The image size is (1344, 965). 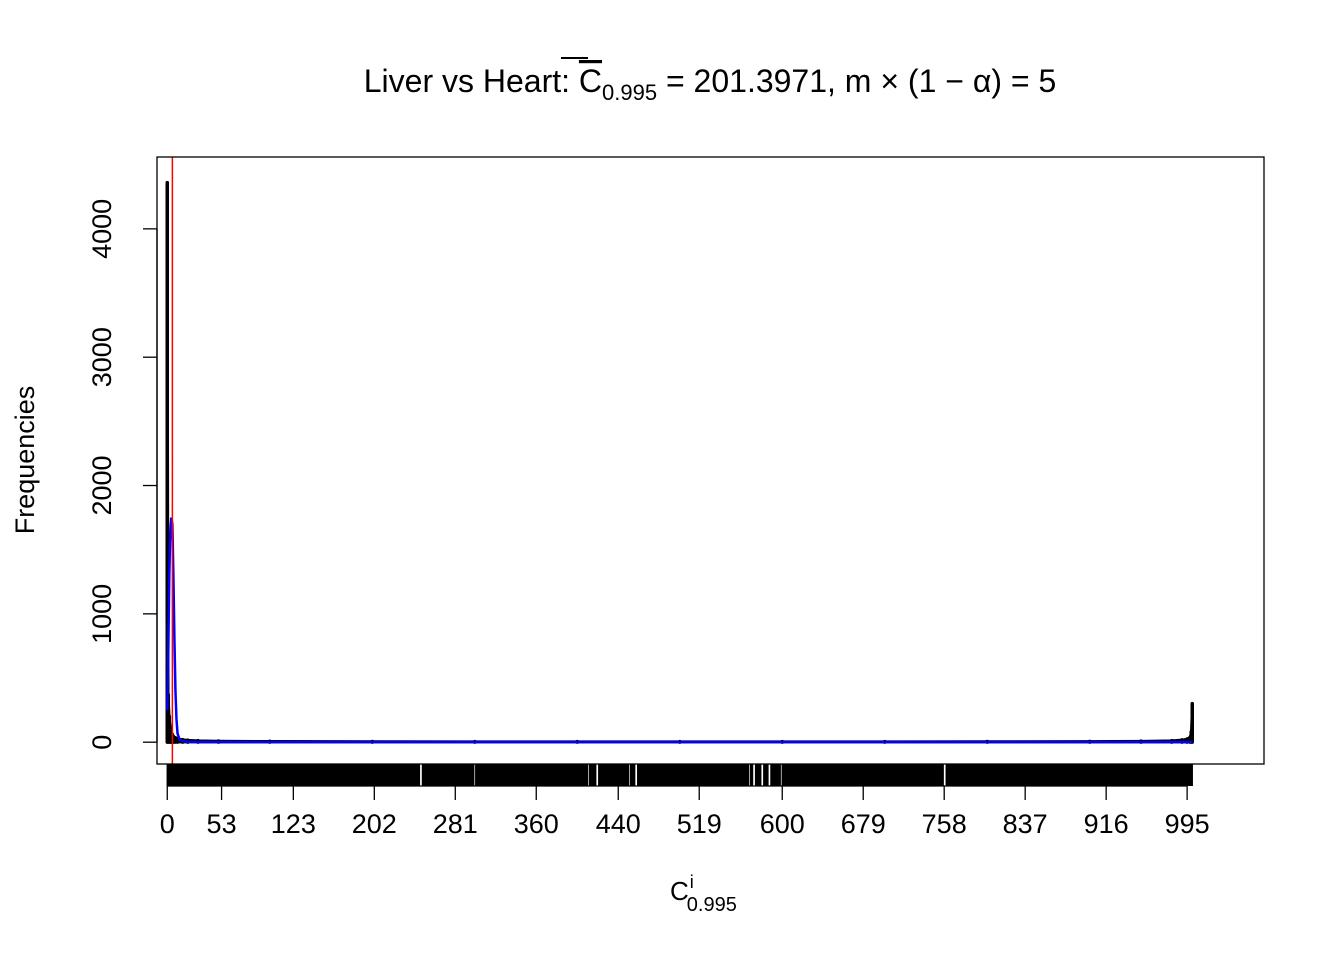 I want to click on title-subscript: 0.995, so click(x=629, y=92).